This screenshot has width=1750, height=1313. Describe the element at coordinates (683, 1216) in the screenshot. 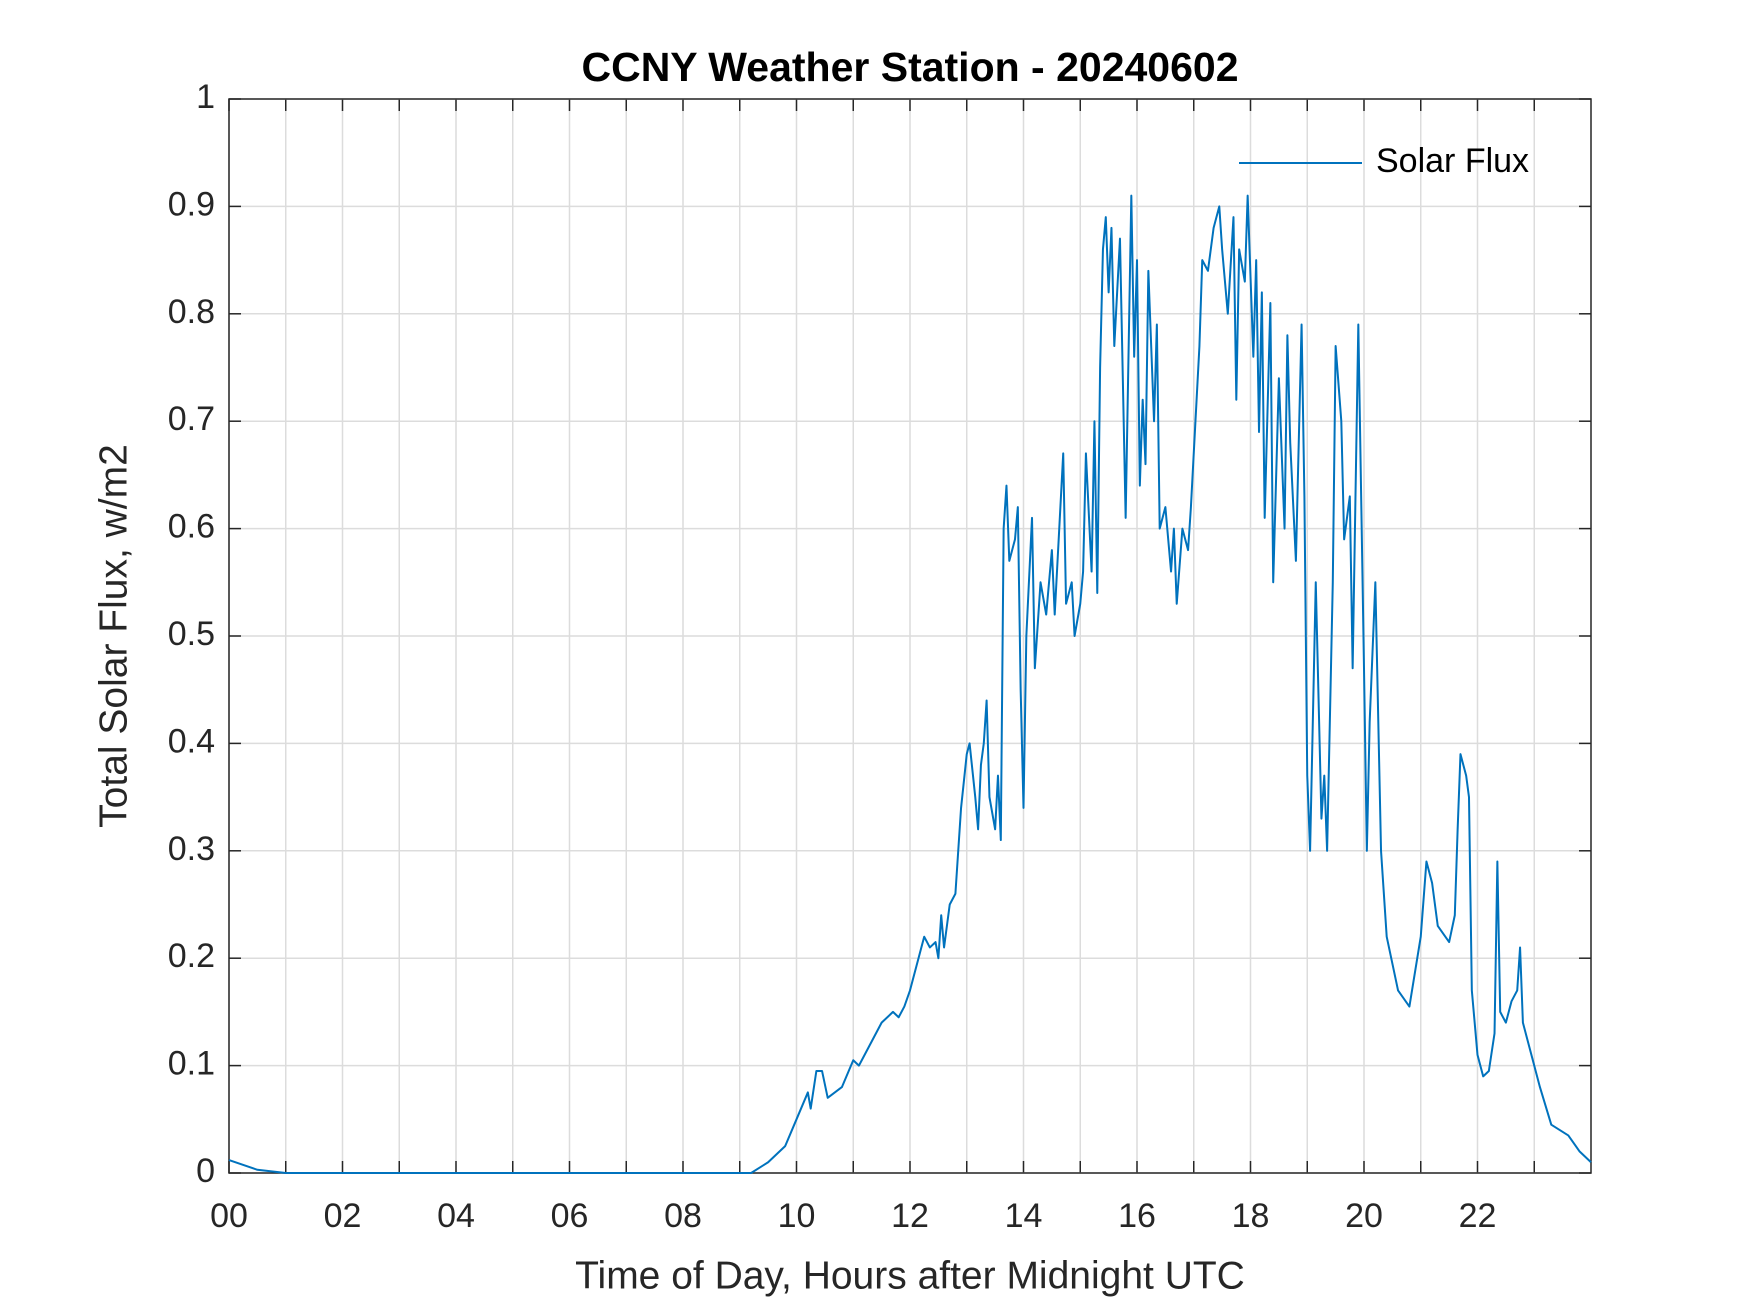

I see `x-tick-label: 08` at that location.